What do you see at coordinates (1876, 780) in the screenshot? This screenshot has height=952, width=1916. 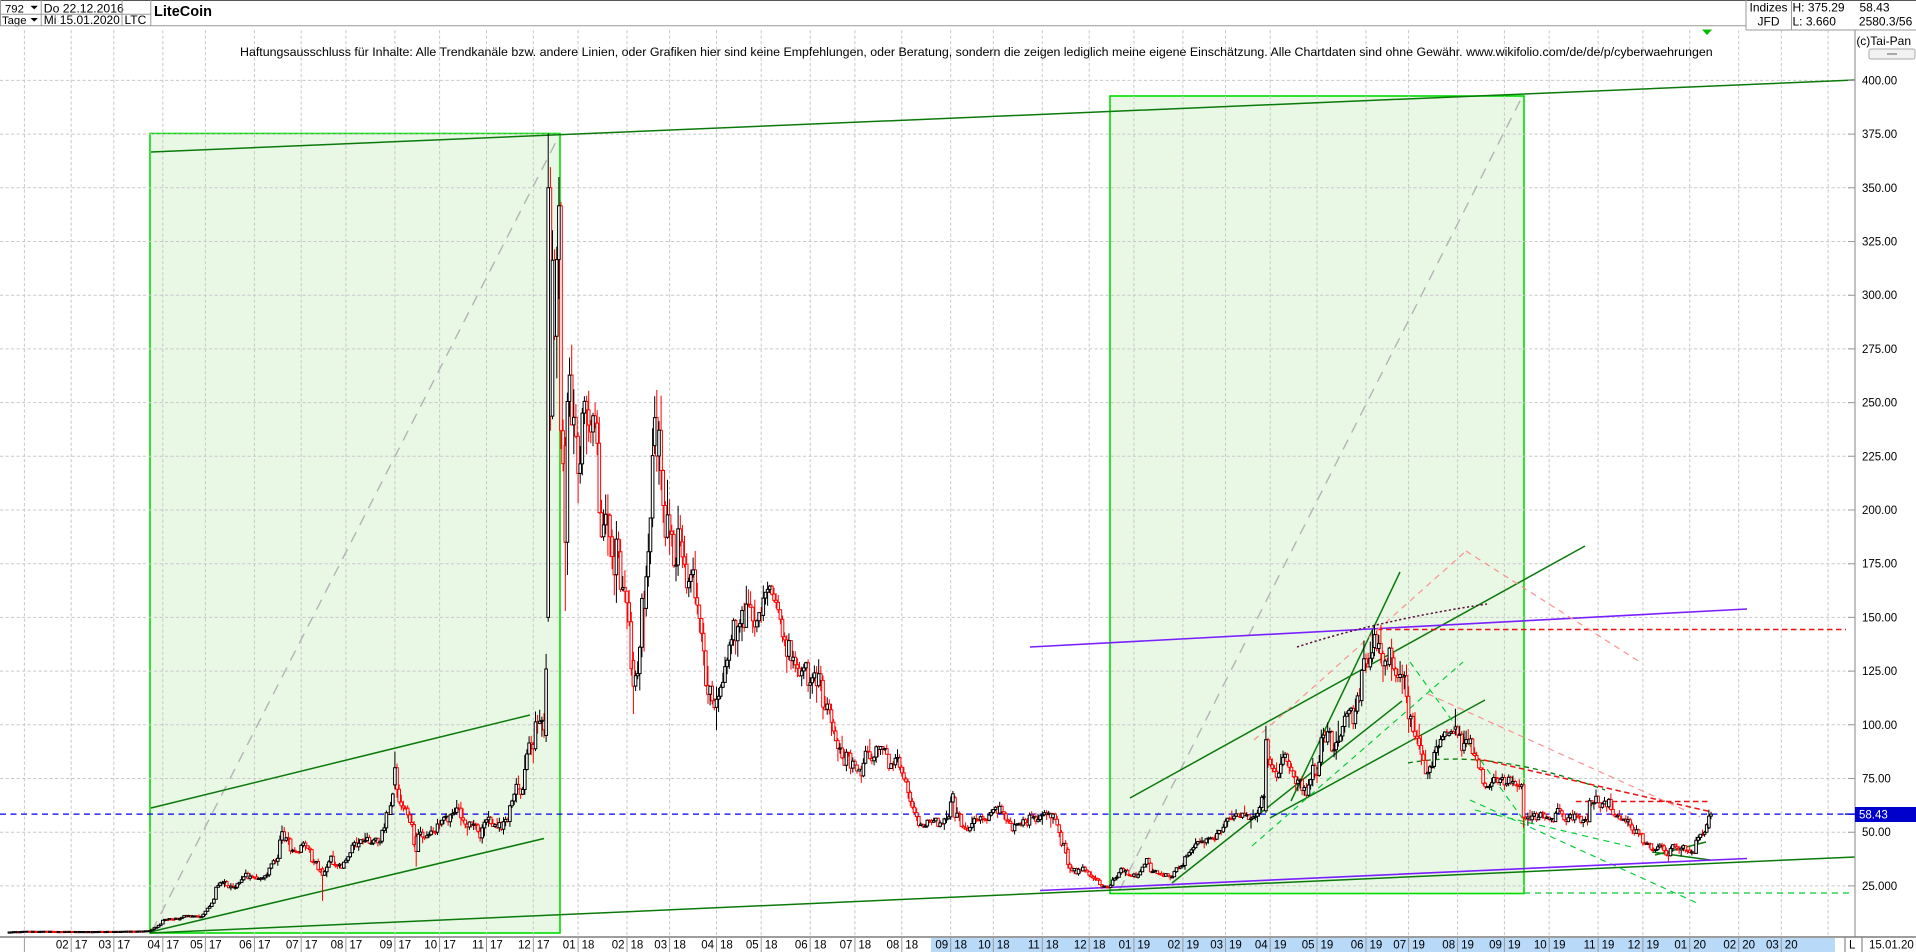 I see `svg-text: 75.00` at bounding box center [1876, 780].